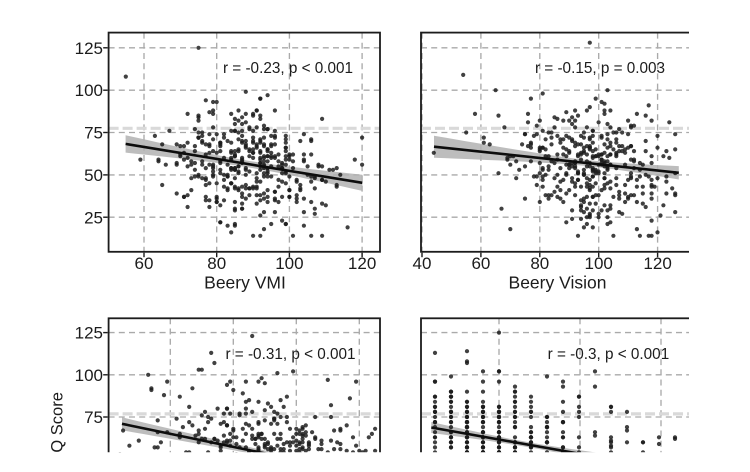 The width and height of the screenshot is (750, 472). I want to click on svg-text: 40, so click(422, 263).